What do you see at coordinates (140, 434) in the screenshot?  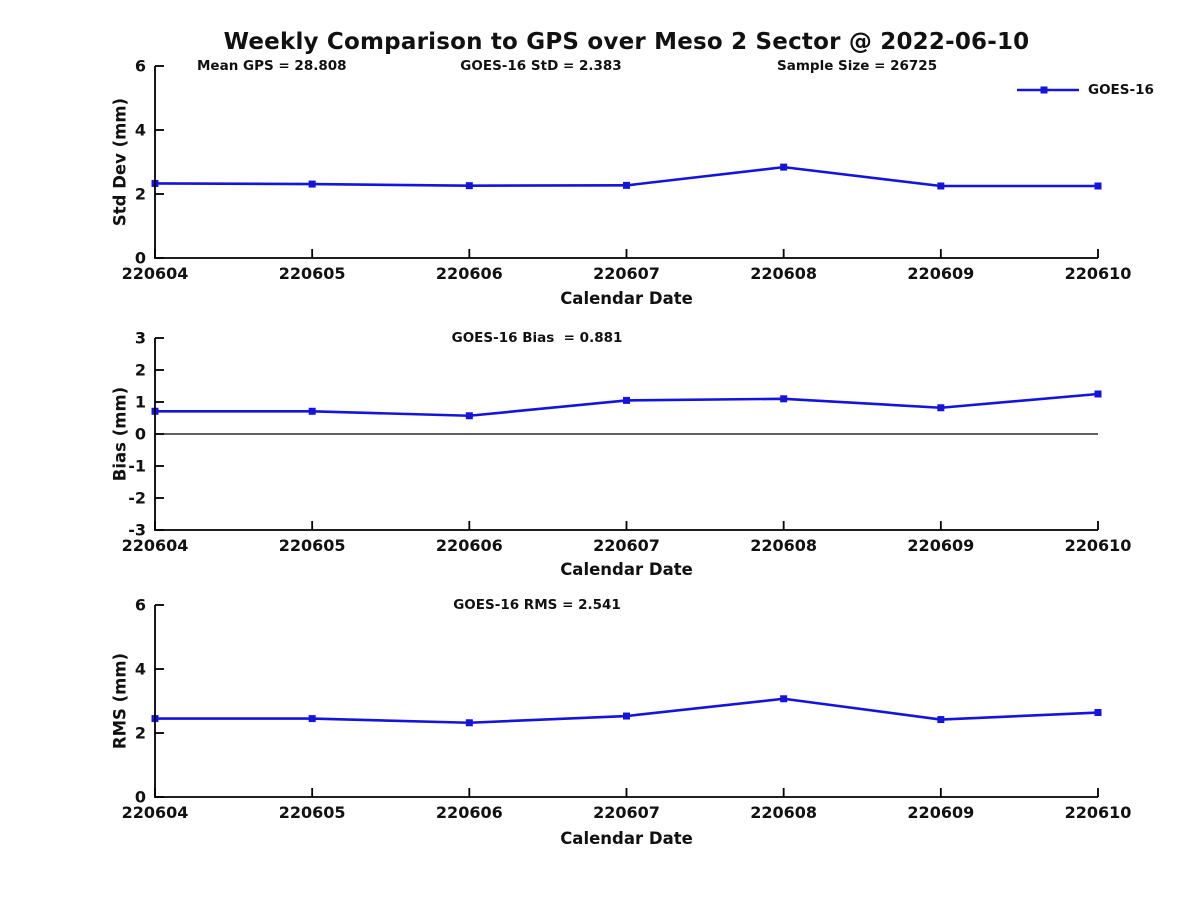 I see `bias-y-tick-label: 0` at bounding box center [140, 434].